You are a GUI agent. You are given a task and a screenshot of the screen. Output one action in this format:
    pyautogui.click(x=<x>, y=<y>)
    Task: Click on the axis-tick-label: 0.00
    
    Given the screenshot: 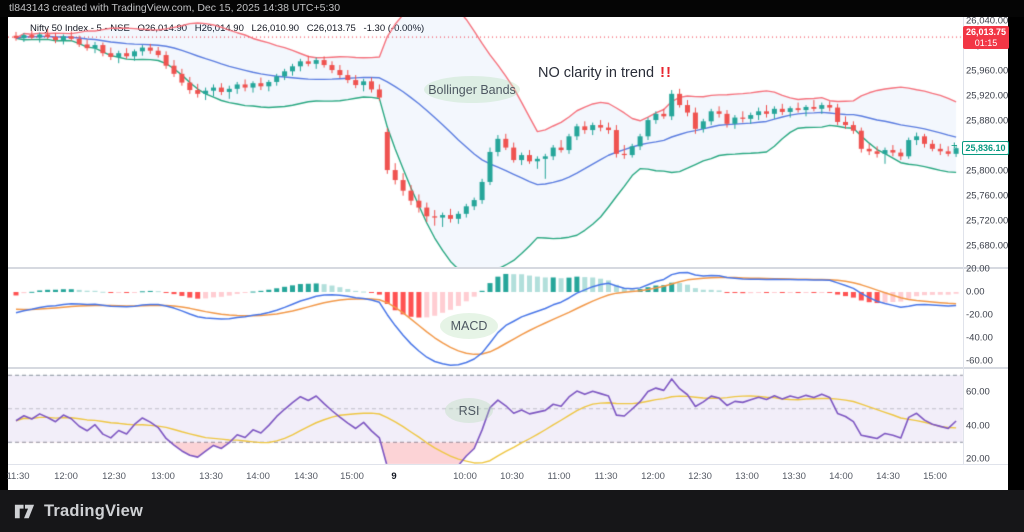 What is the action you would take?
    pyautogui.click(x=975, y=292)
    